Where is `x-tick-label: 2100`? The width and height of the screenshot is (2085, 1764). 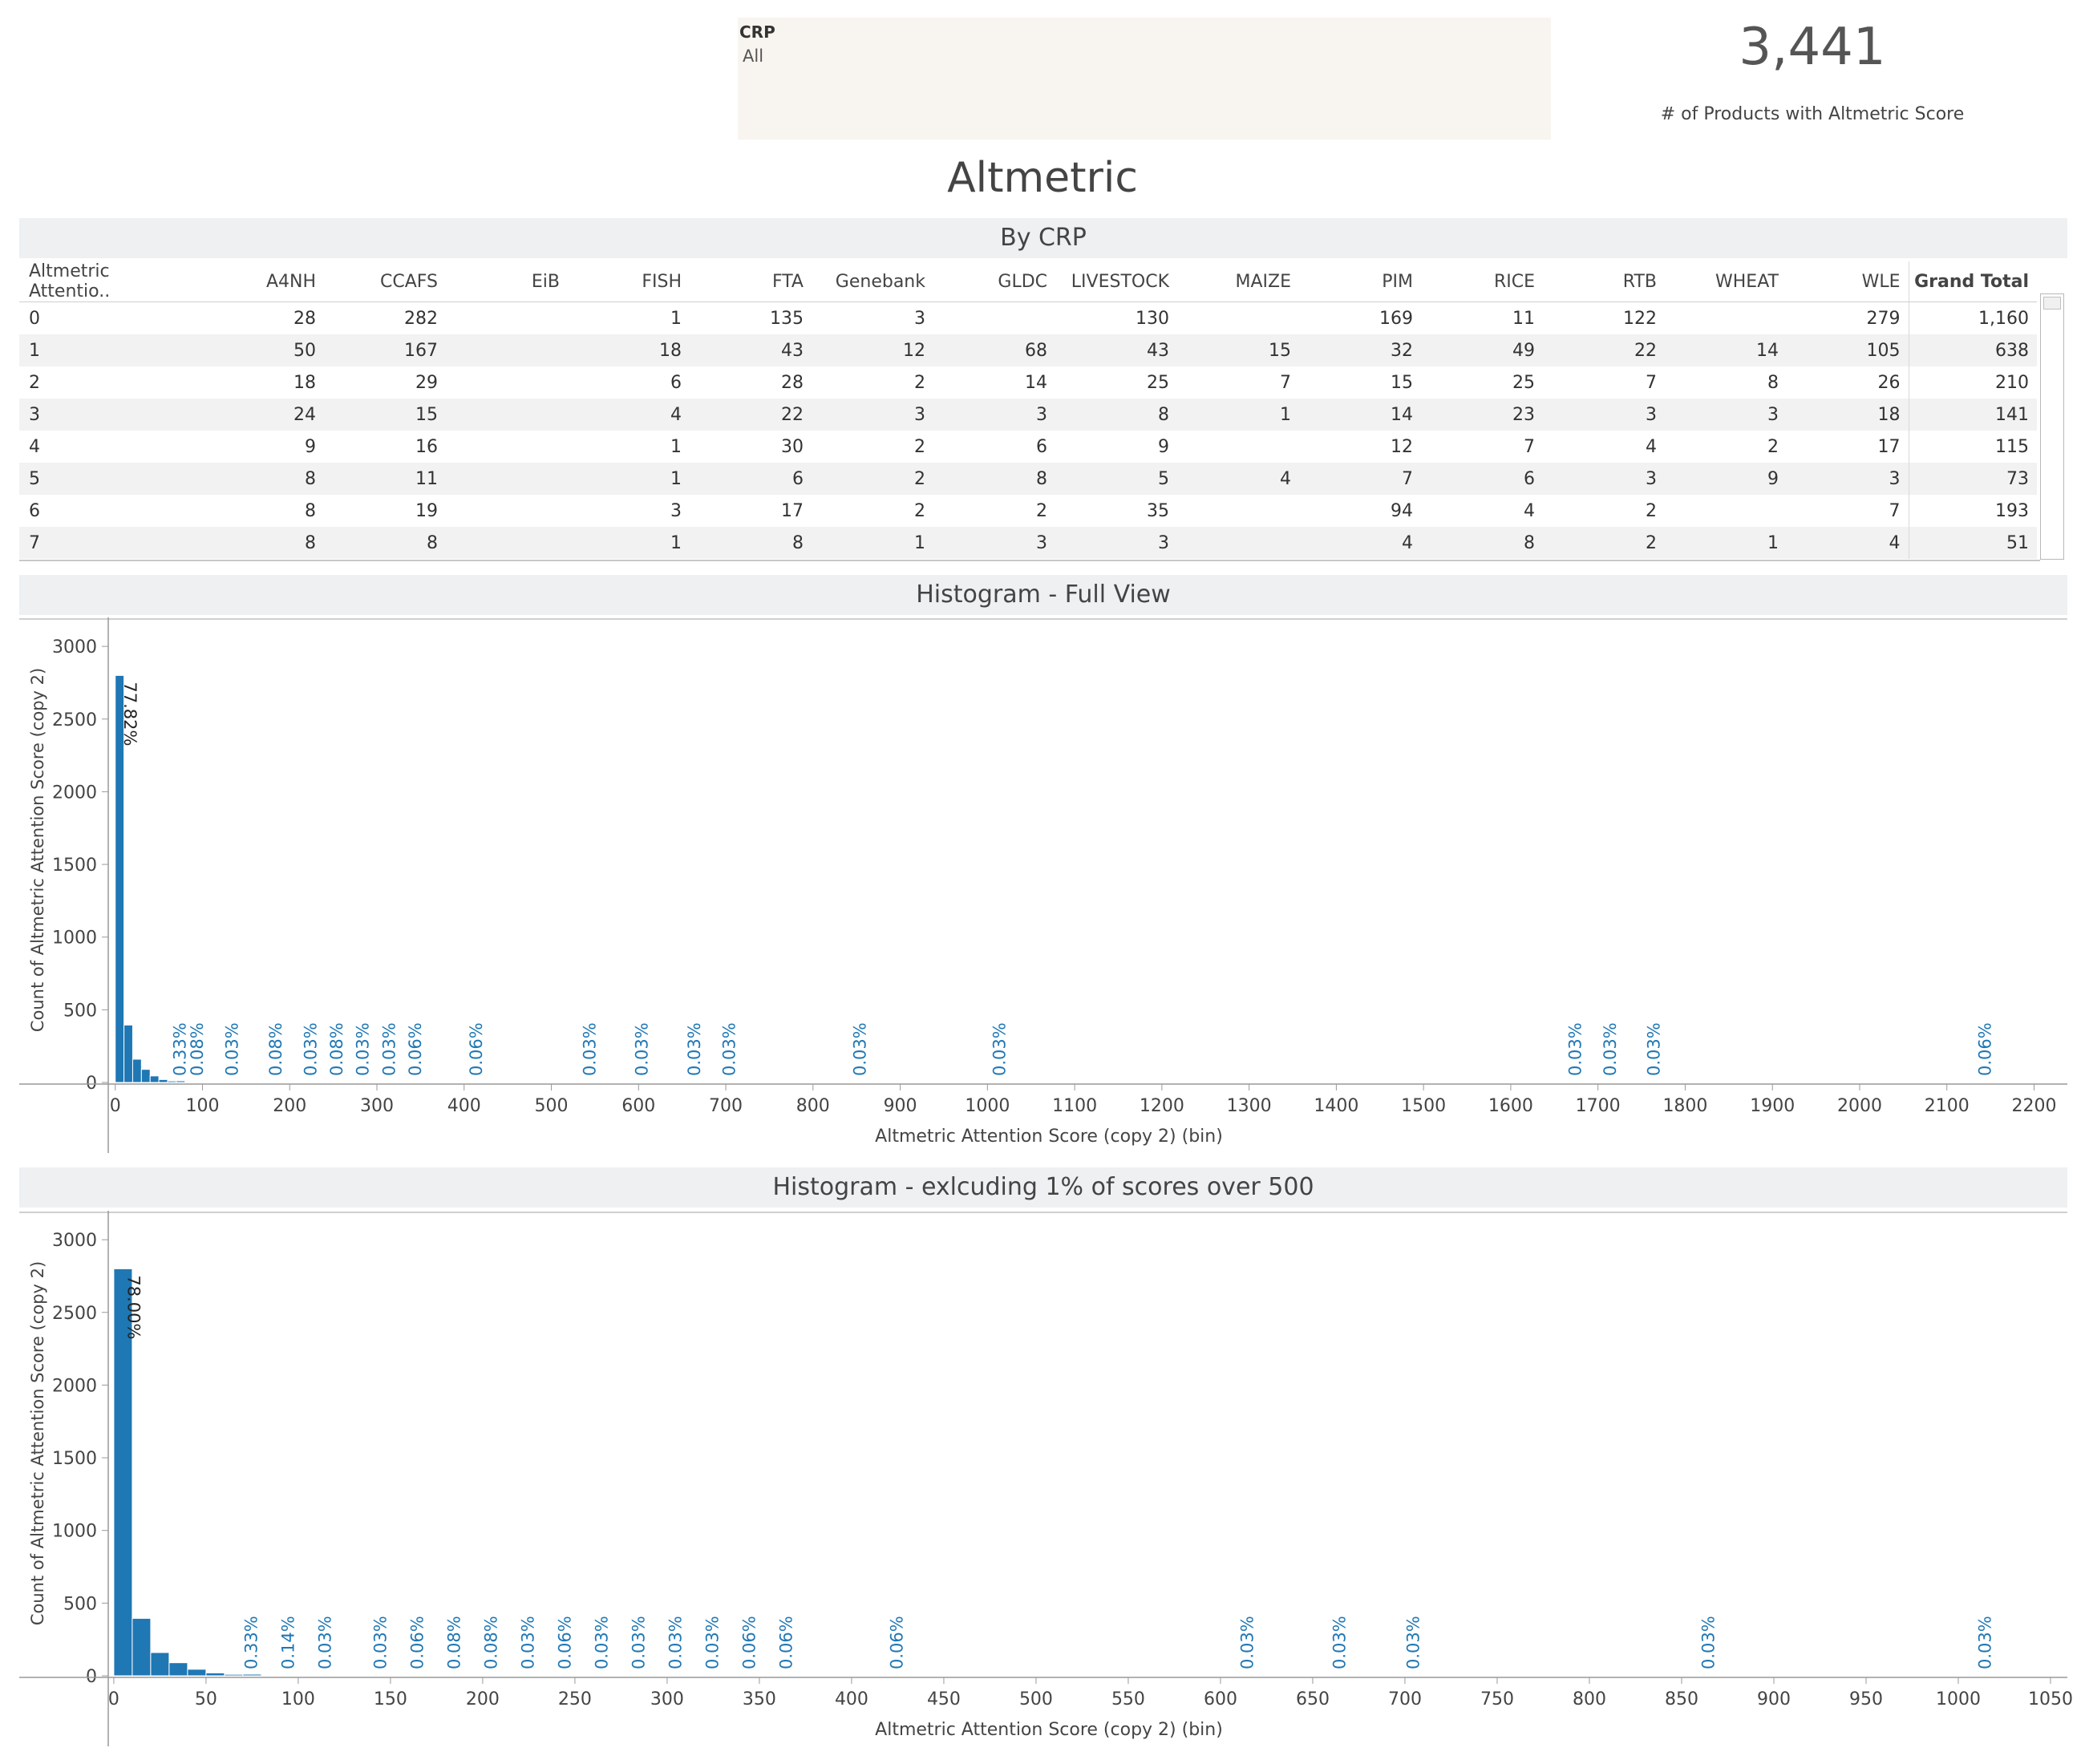 x-tick-label: 2100 is located at coordinates (1947, 1106).